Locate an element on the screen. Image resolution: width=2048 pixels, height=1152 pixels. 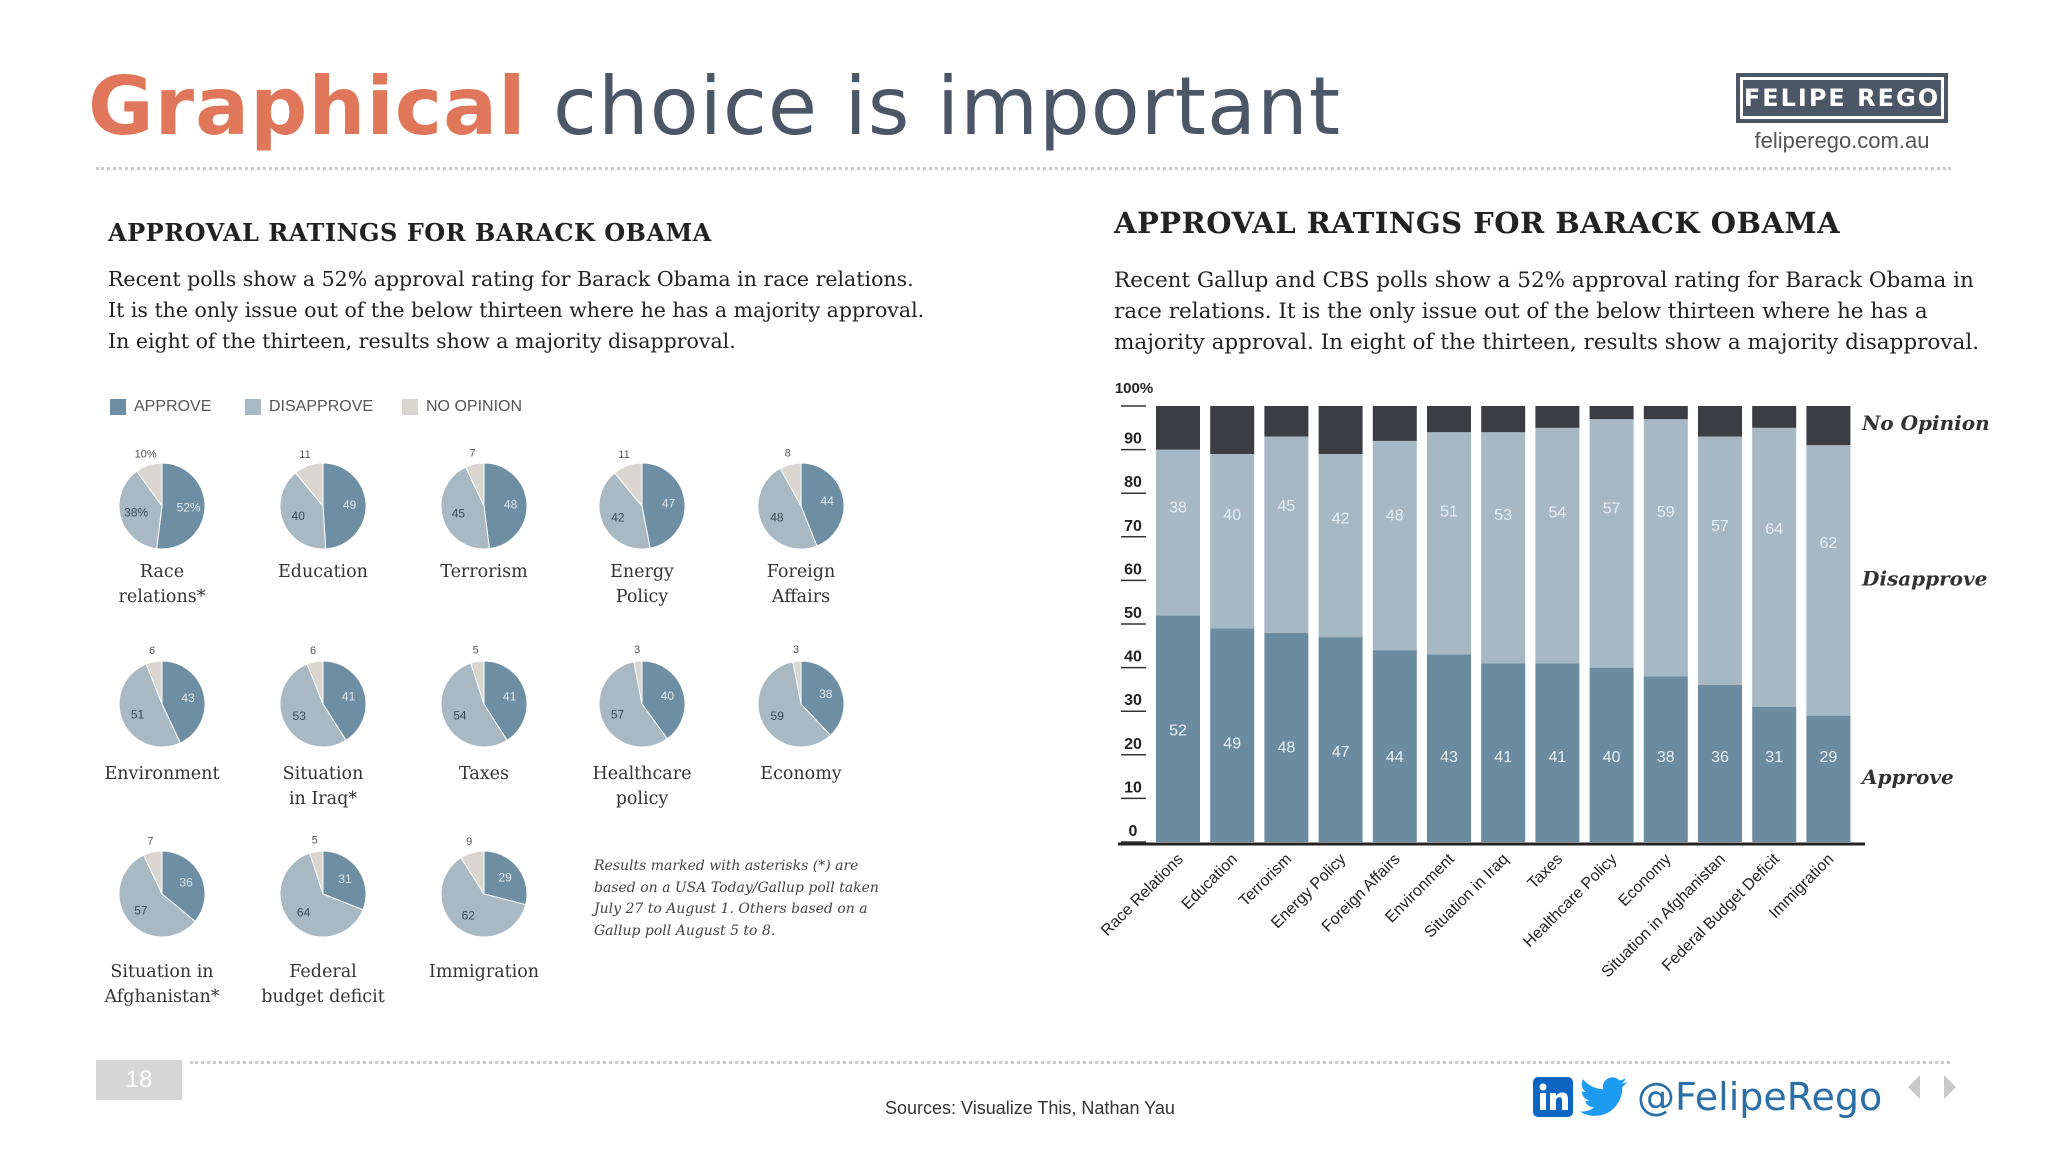
pie-value-approve: 52% is located at coordinates (189, 508).